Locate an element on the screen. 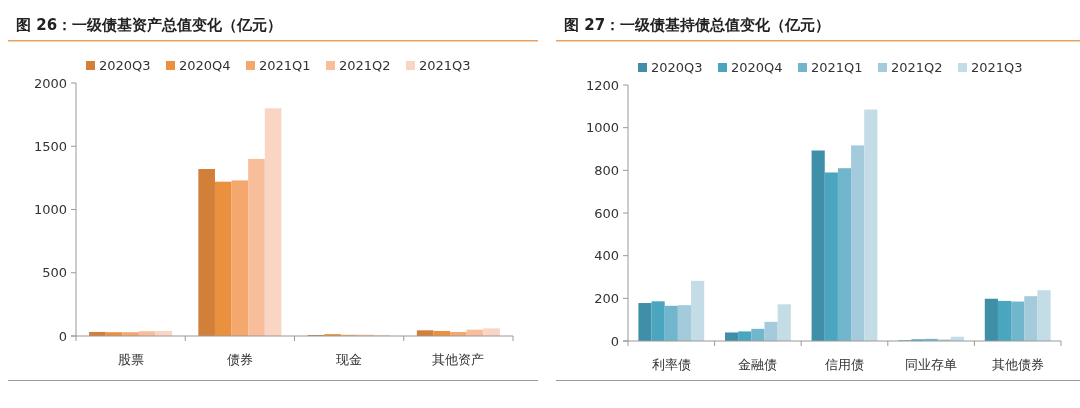  y-tick-label: 500 is located at coordinates (54, 273).